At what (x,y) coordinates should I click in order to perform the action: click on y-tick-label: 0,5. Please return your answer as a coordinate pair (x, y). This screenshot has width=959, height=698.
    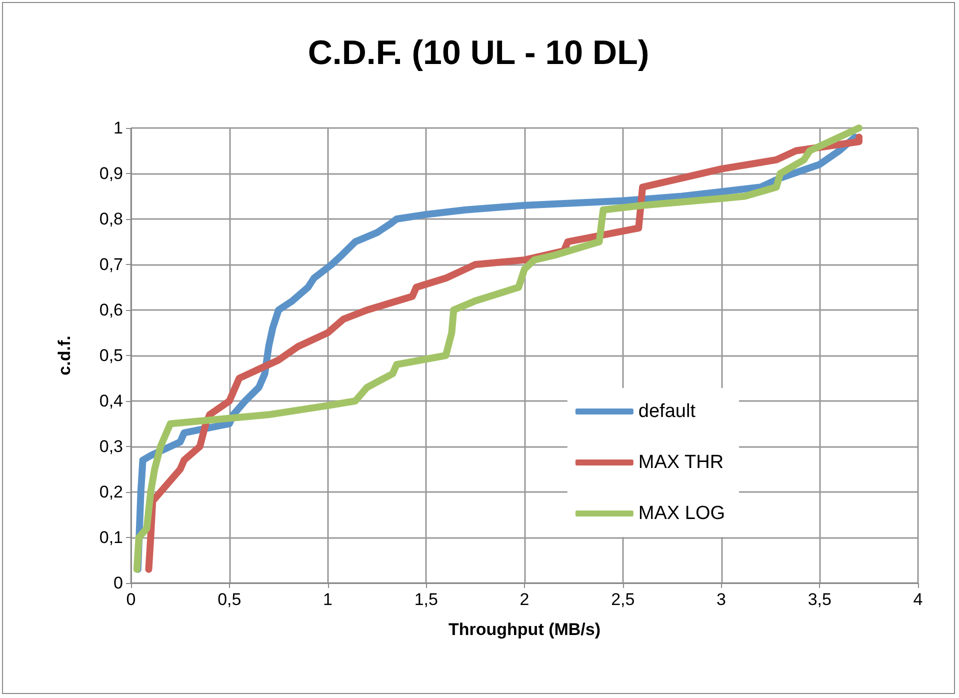
    Looking at the image, I should click on (111, 355).